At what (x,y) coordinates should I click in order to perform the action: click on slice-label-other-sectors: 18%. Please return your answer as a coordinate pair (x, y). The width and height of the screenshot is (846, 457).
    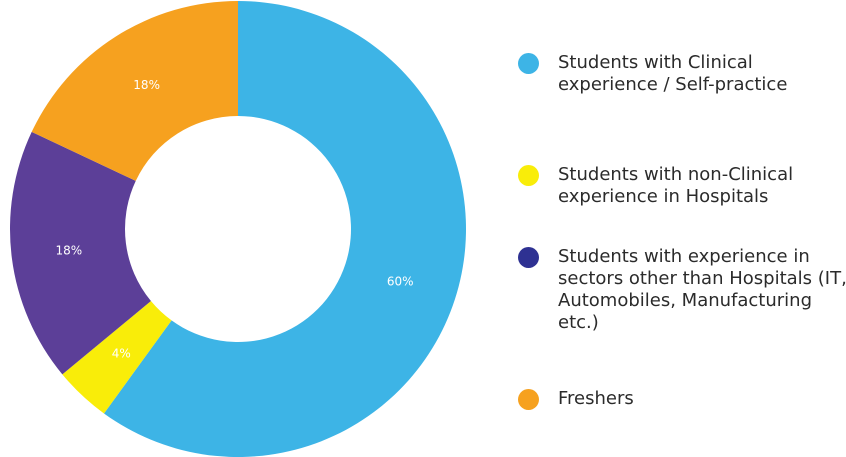
    Looking at the image, I should click on (69, 250).